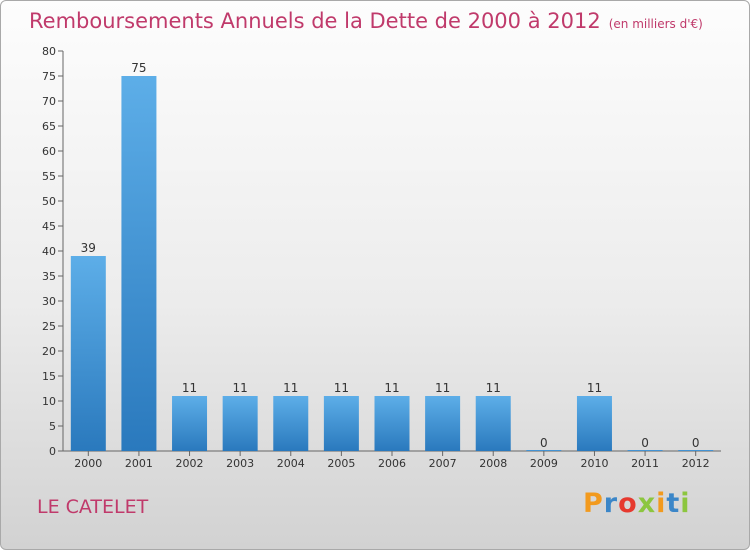 Image resolution: width=750 pixels, height=550 pixels. Describe the element at coordinates (493, 423) in the screenshot. I see `bar-2008` at that location.